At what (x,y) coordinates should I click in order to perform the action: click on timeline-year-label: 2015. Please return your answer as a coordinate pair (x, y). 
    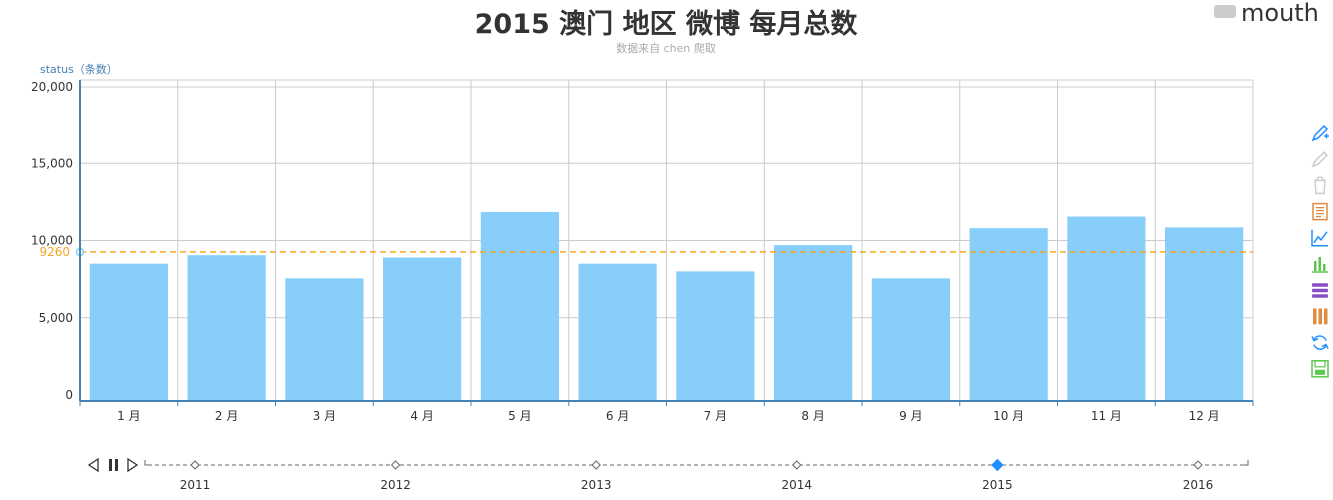
    Looking at the image, I should click on (997, 485).